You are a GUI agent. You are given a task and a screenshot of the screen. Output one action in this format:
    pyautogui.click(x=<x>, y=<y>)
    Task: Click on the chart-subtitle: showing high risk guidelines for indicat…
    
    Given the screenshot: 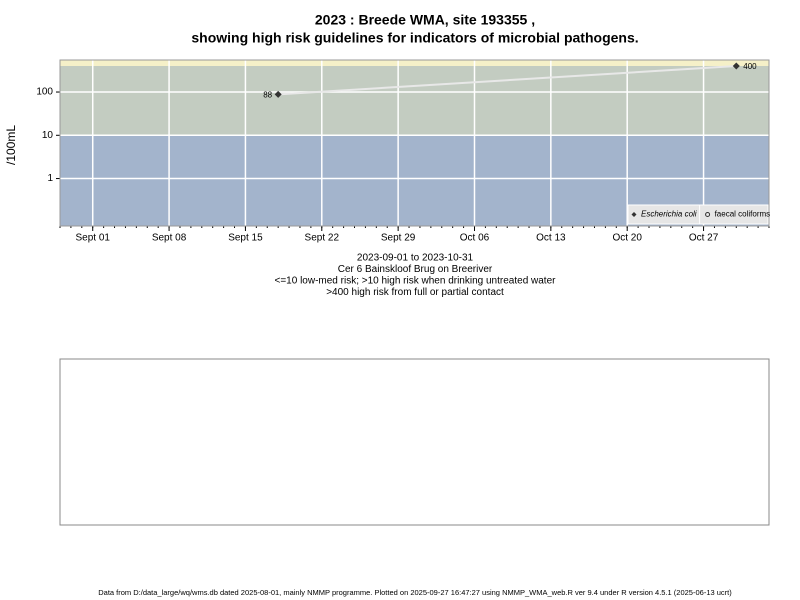 What is the action you would take?
    pyautogui.click(x=414, y=38)
    